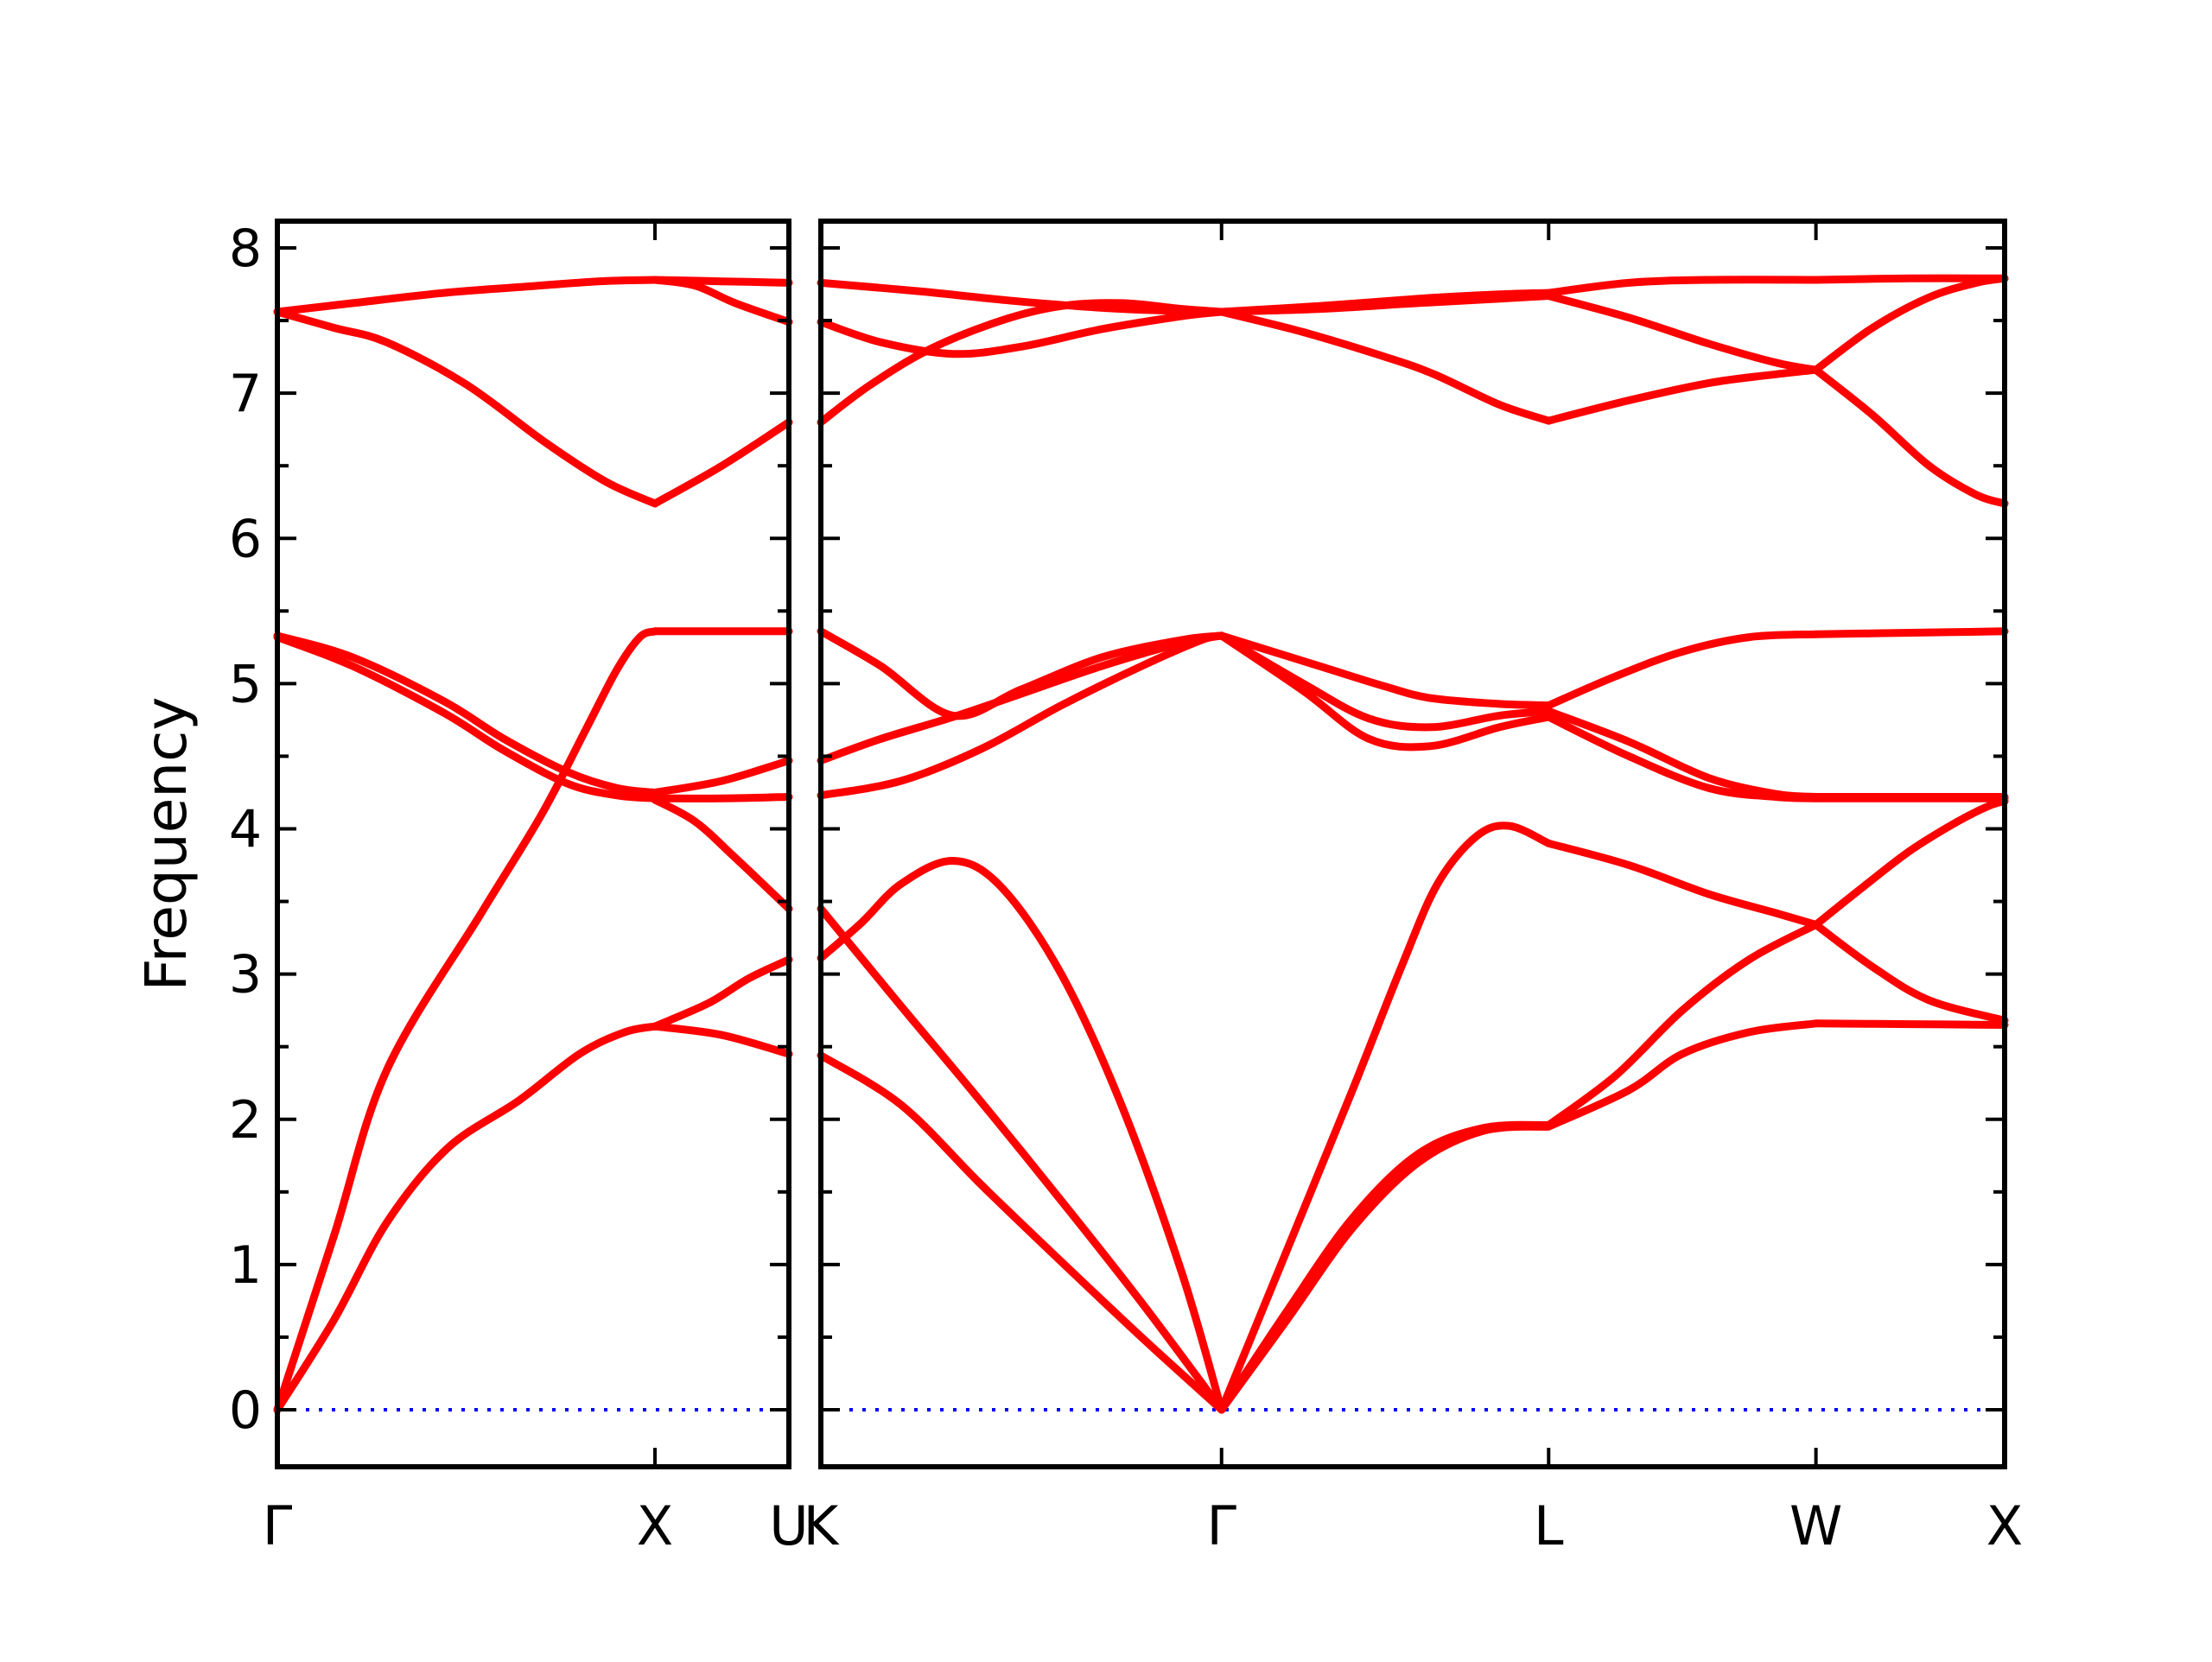 The image size is (2212, 1662). What do you see at coordinates (245, 1120) in the screenshot?
I see `y-tick-label: 2` at bounding box center [245, 1120].